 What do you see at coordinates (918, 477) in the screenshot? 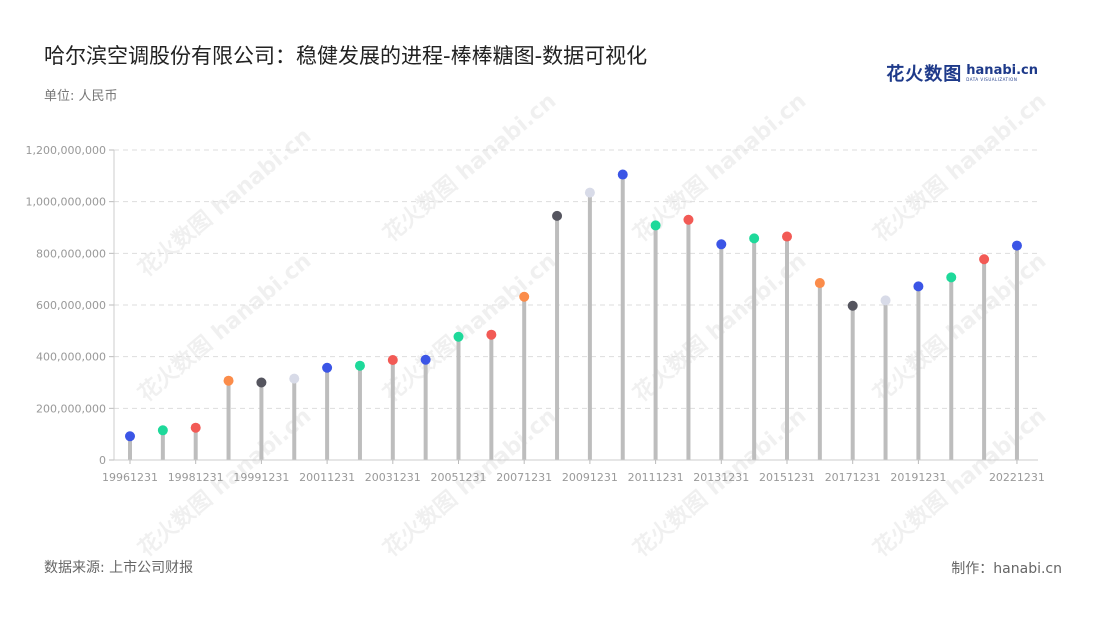
I see `x-tick-label: 20191231` at bounding box center [918, 477].